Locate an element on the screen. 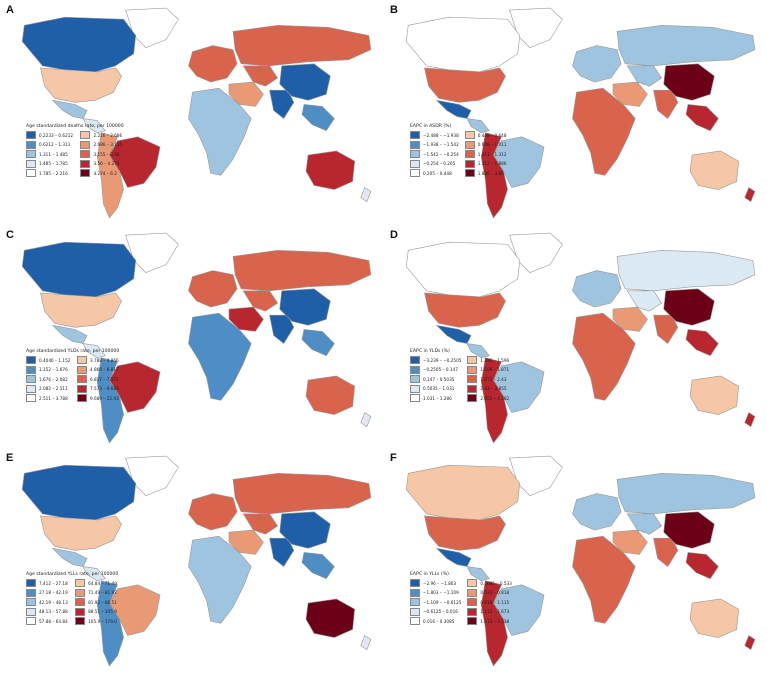 This screenshot has width=767, height=677. legend-label: 1.115 – 1.673 is located at coordinates (495, 612).